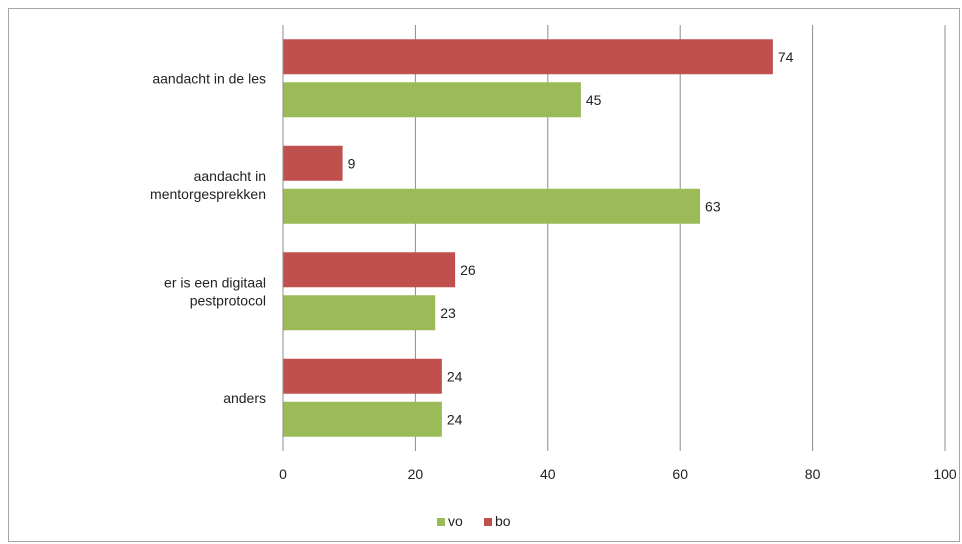  Describe the element at coordinates (474, 521) in the screenshot. I see `legend: vo bo` at that location.